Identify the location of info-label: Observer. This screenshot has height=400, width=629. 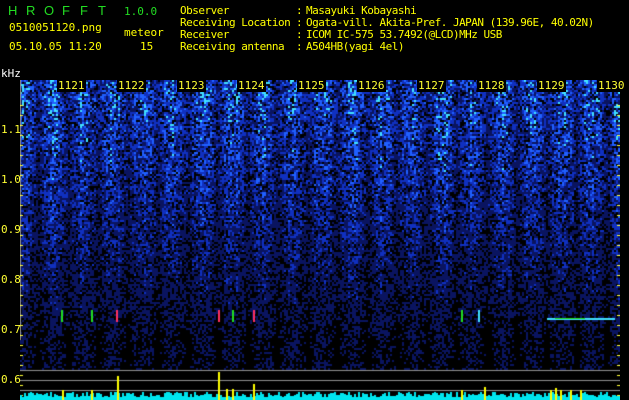
(204, 10).